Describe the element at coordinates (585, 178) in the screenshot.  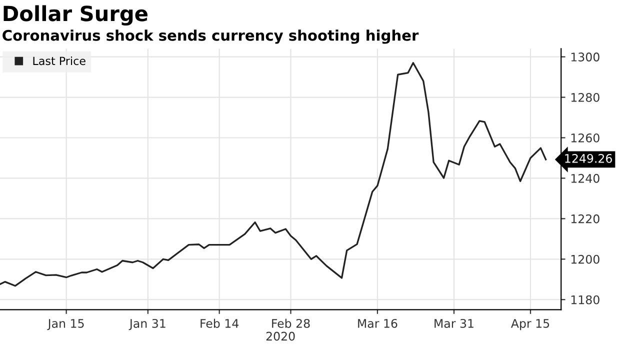
I see `y-tick-label: 1240` at that location.